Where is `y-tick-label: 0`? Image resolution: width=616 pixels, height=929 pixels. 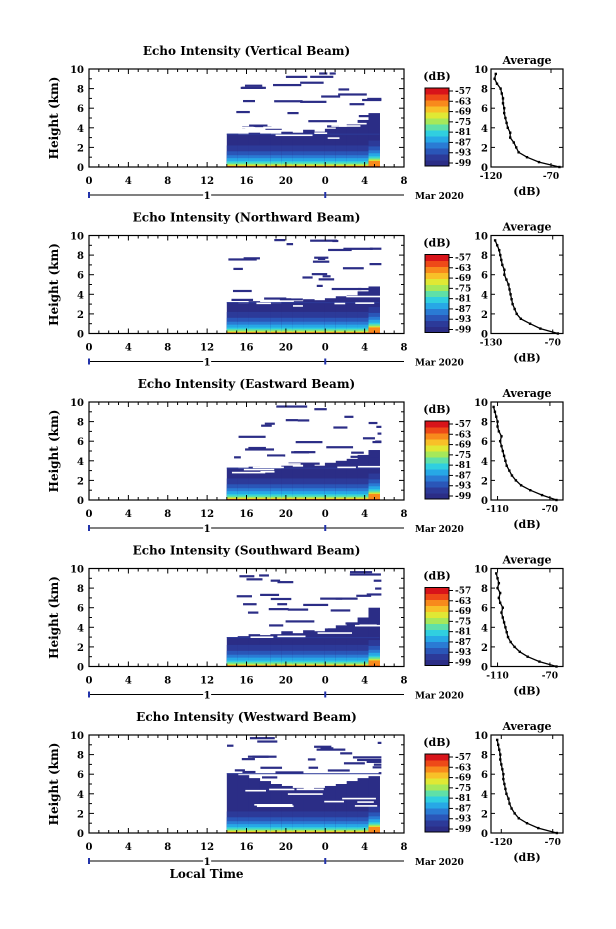 y-tick-label: 0 is located at coordinates (80, 335).